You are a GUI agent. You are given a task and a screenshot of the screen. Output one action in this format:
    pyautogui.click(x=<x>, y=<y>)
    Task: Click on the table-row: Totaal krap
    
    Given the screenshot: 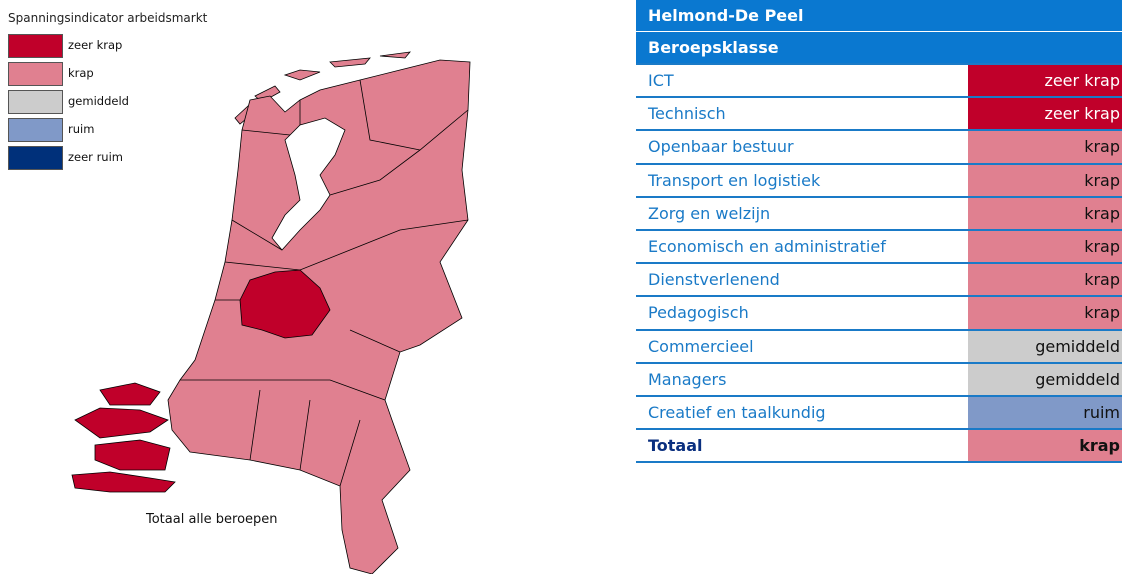 What is the action you would take?
    pyautogui.click(x=879, y=447)
    